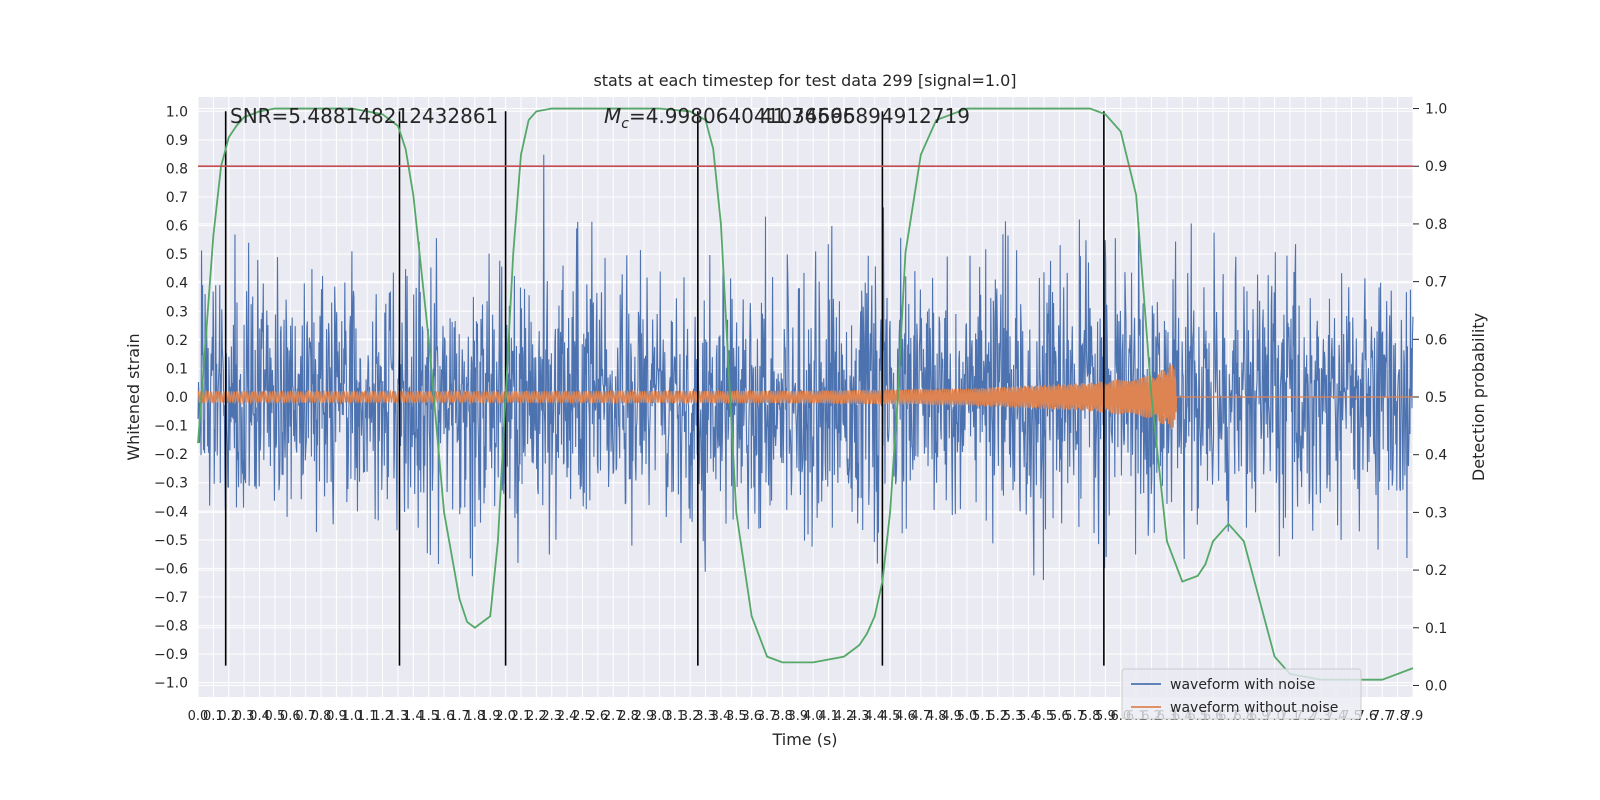  What do you see at coordinates (521, 716) in the screenshot?
I see `x-tick-label: 2.1` at bounding box center [521, 716].